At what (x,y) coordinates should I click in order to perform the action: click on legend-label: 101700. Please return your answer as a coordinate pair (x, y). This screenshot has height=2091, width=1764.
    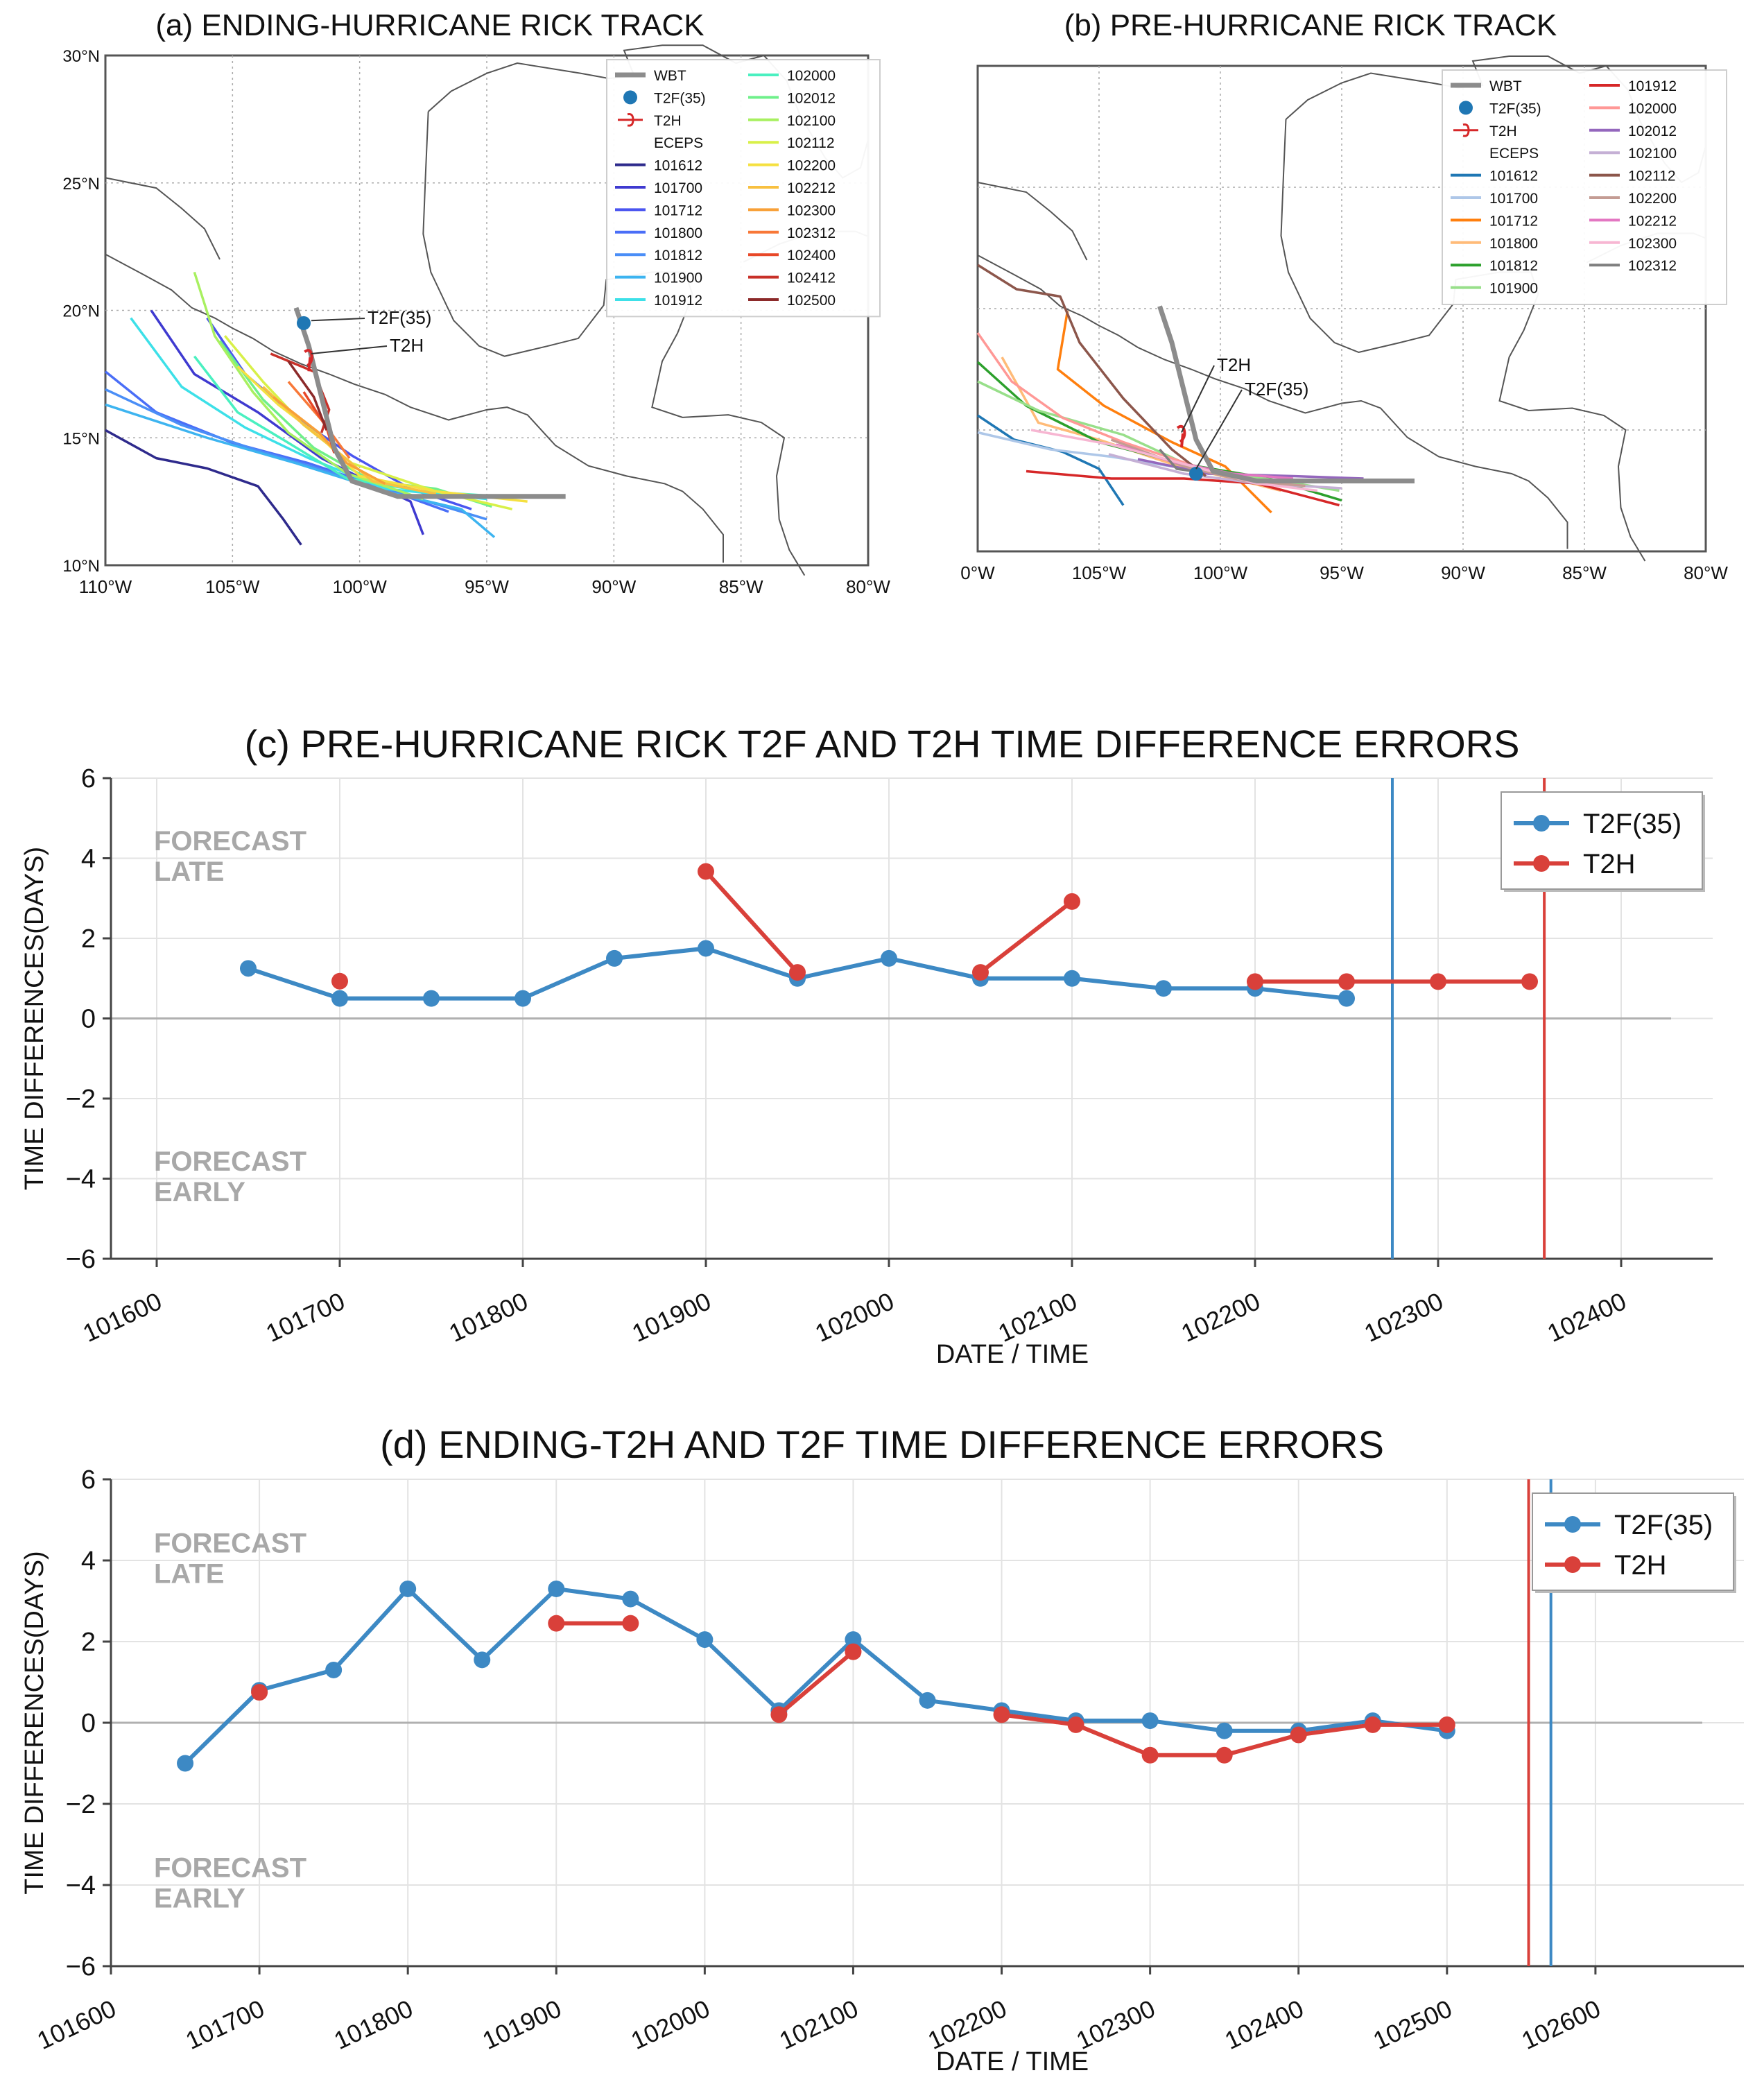
    Looking at the image, I should click on (1514, 199).